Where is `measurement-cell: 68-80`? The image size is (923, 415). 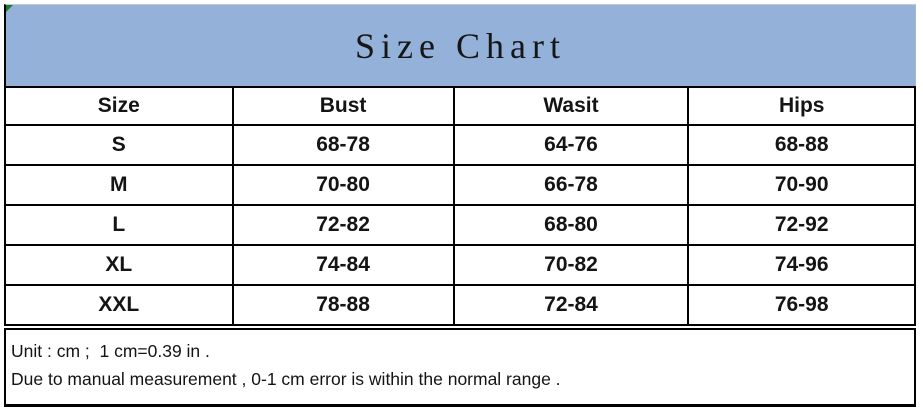 measurement-cell: 68-80 is located at coordinates (571, 225).